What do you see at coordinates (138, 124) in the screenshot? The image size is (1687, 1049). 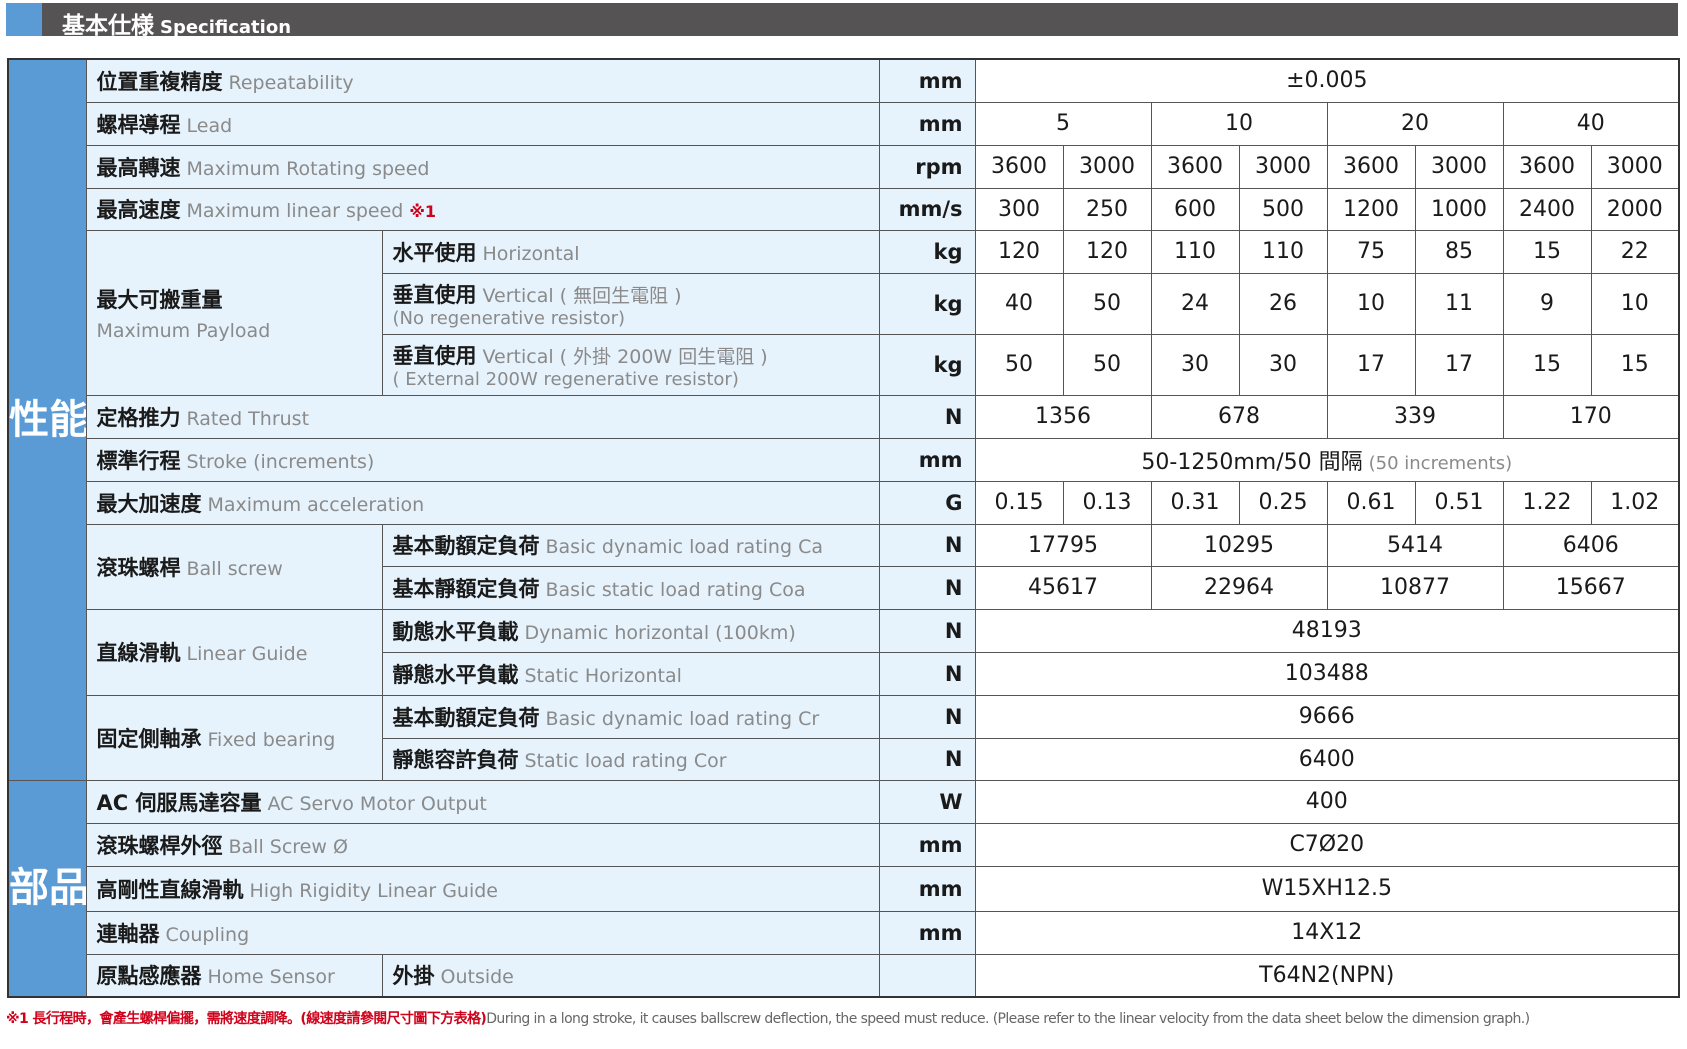 I see `label-zh: 螺桿導程` at bounding box center [138, 124].